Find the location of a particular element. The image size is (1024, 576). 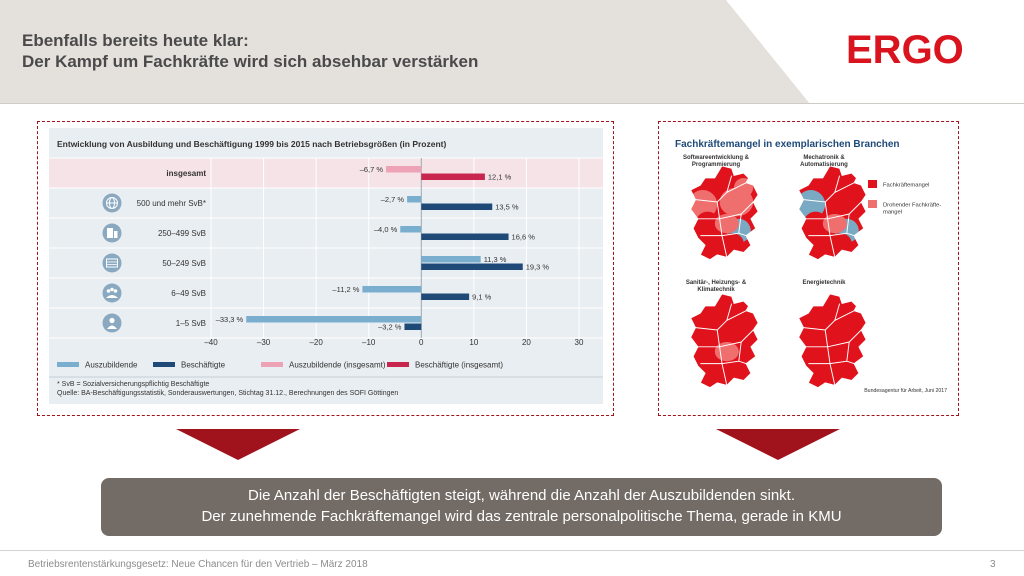

data-label: –3,2 % is located at coordinates (390, 327).